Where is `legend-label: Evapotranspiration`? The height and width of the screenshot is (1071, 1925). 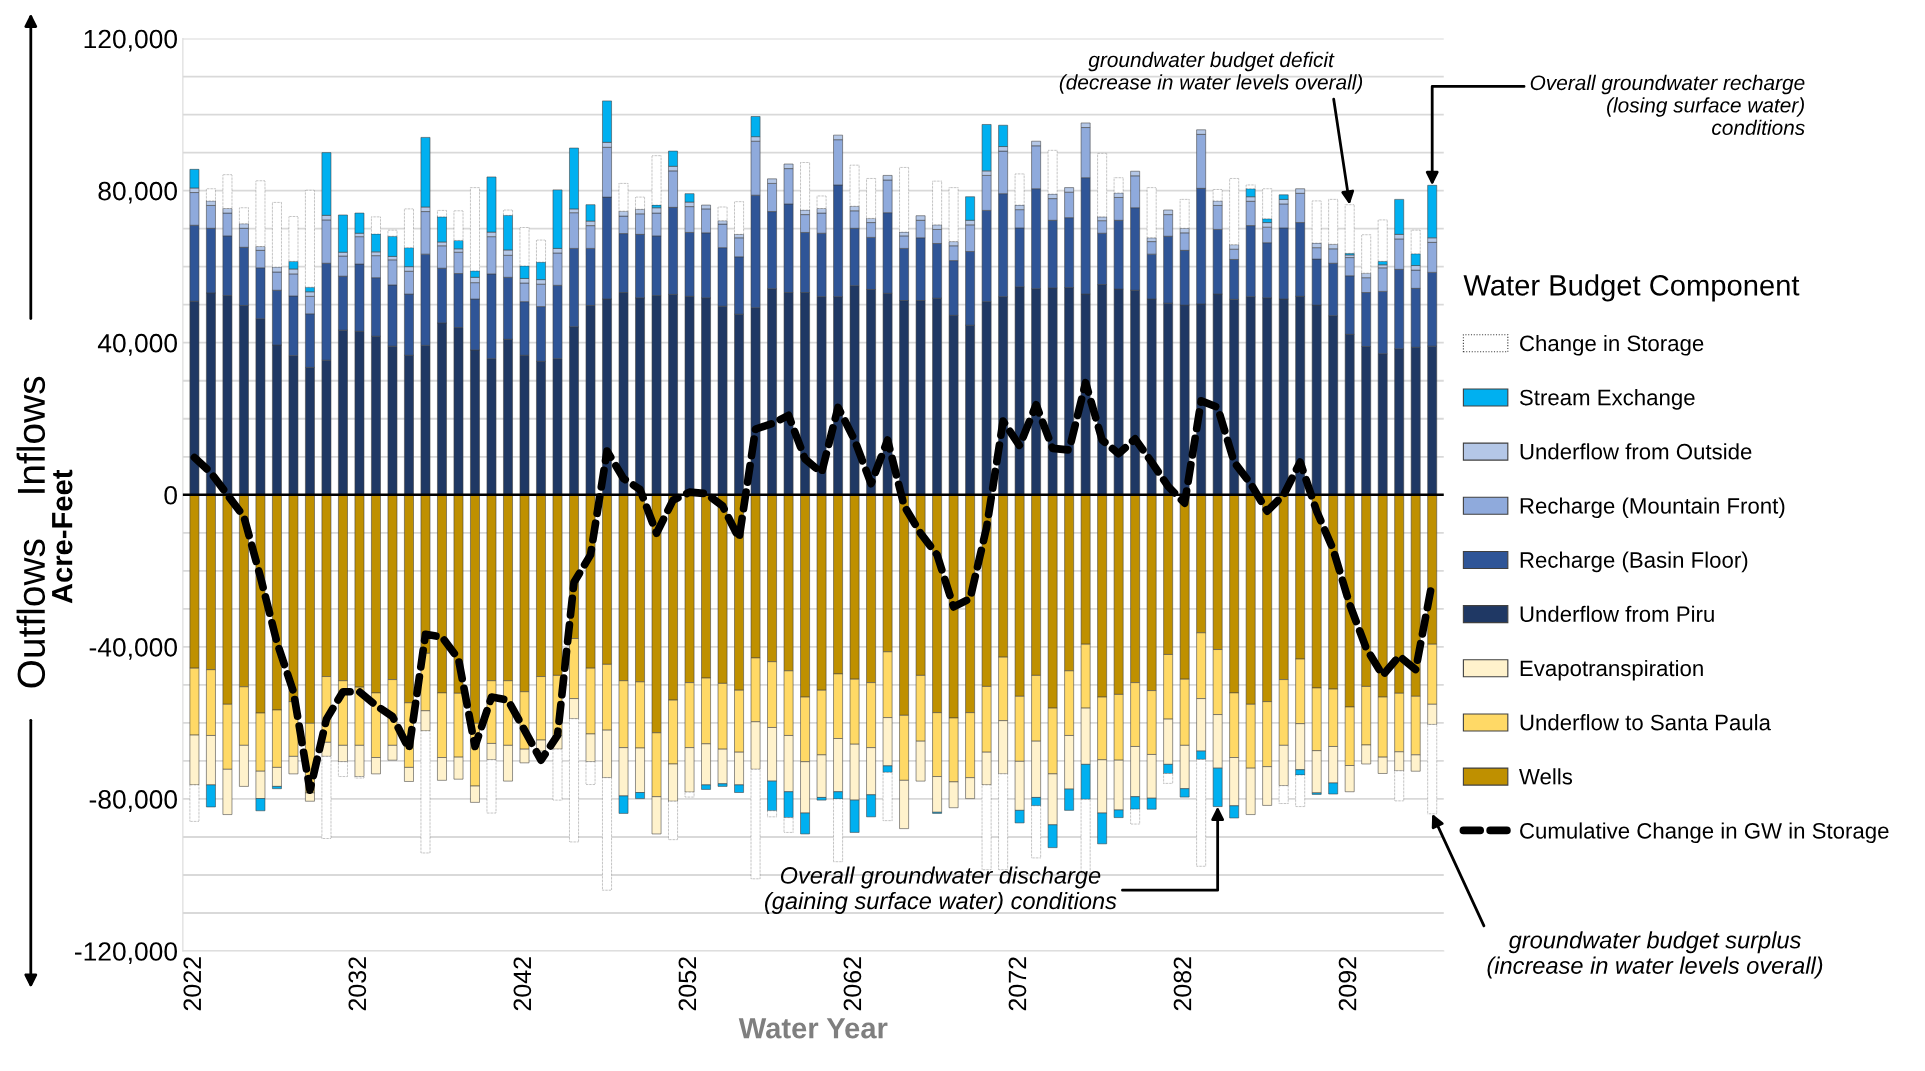
legend-label: Evapotranspiration is located at coordinates (1611, 670).